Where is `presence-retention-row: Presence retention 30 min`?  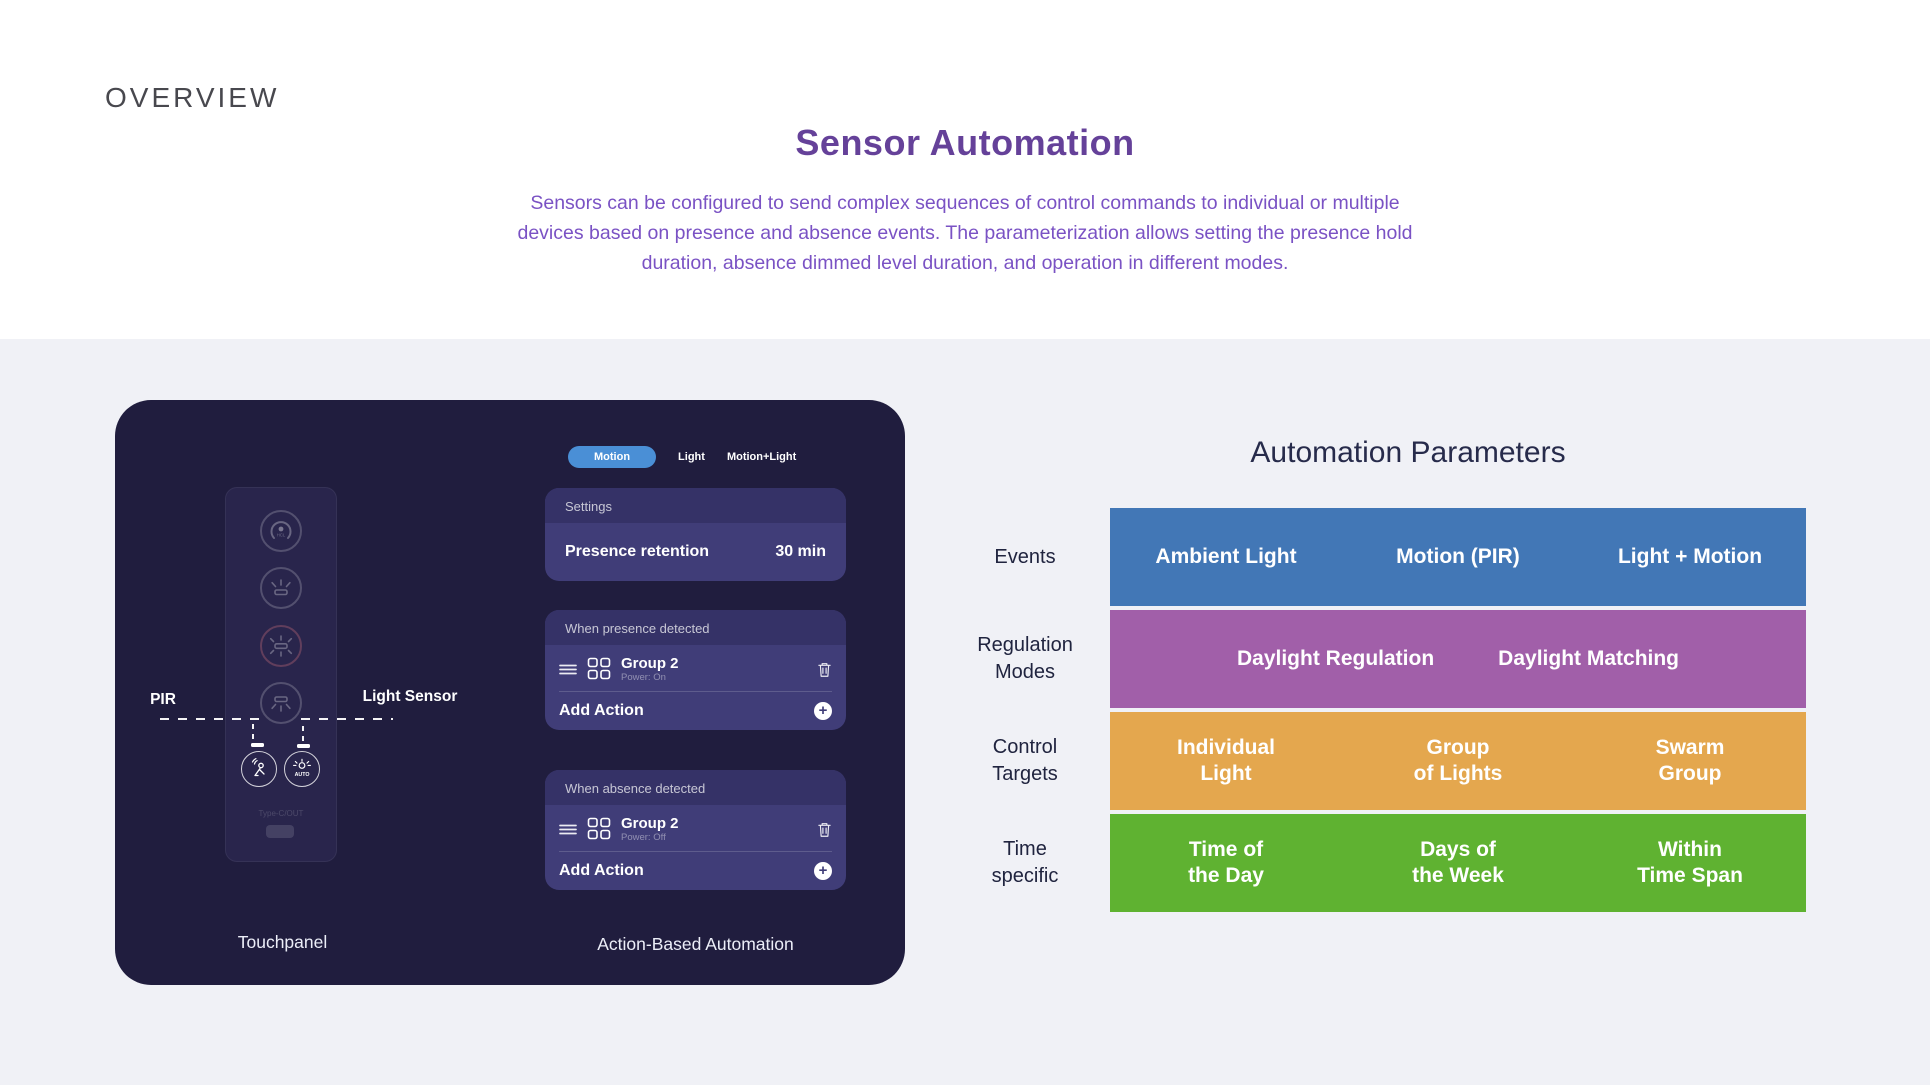
presence-retention-row: Presence retention 30 min is located at coordinates (695, 552).